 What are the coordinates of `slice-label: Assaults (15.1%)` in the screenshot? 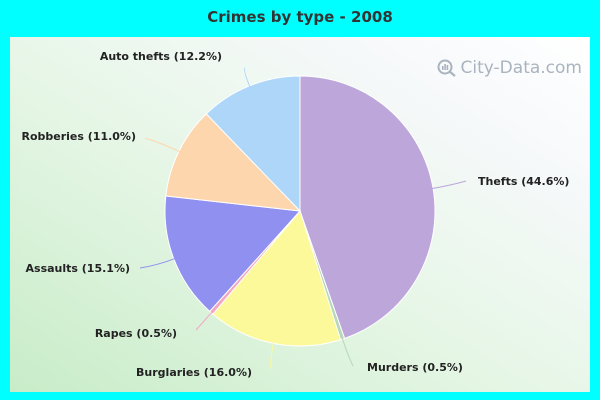 It's located at (78, 268).